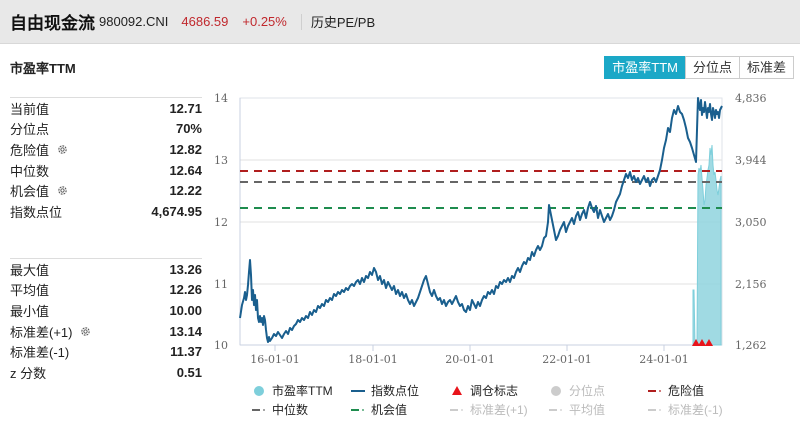  I want to click on stat-label: 机会值, so click(39, 190).